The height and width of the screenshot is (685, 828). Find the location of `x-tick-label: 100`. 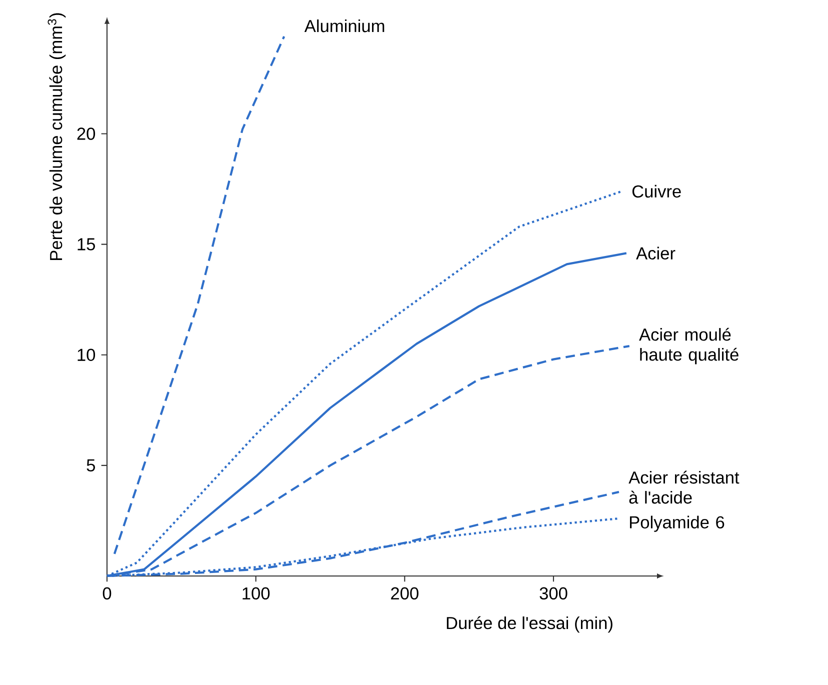

x-tick-label: 100 is located at coordinates (256, 593).